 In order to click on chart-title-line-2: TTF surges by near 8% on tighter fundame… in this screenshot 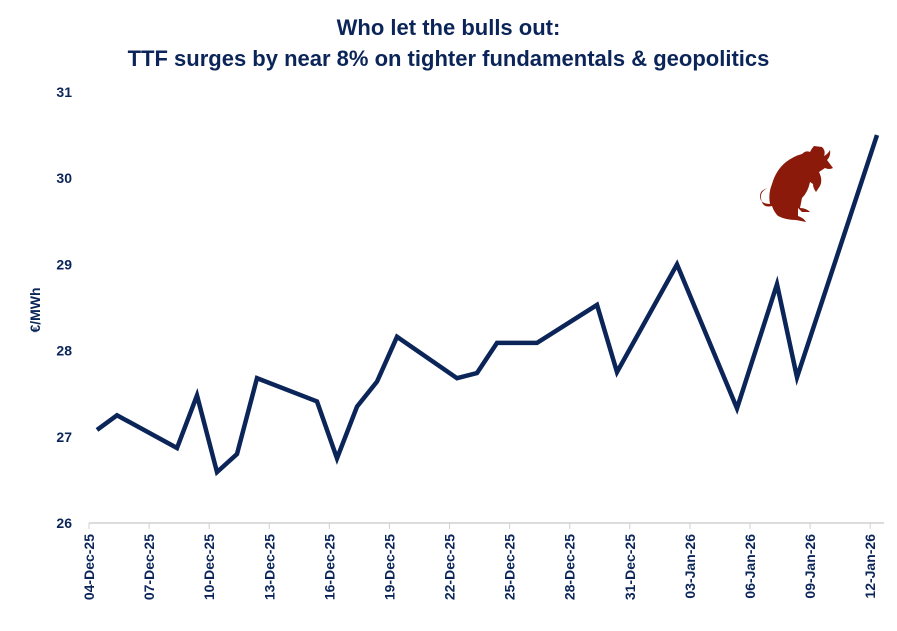, I will do `click(448, 58)`.